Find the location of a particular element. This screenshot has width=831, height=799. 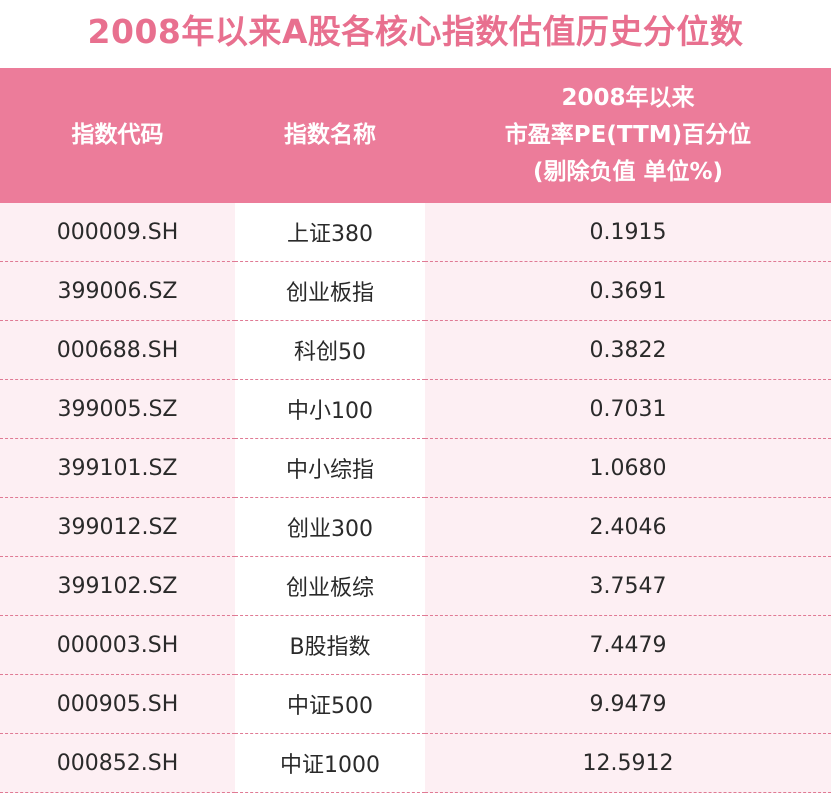

table-row: 000688.SH 科创50 0.3822 is located at coordinates (415, 350).